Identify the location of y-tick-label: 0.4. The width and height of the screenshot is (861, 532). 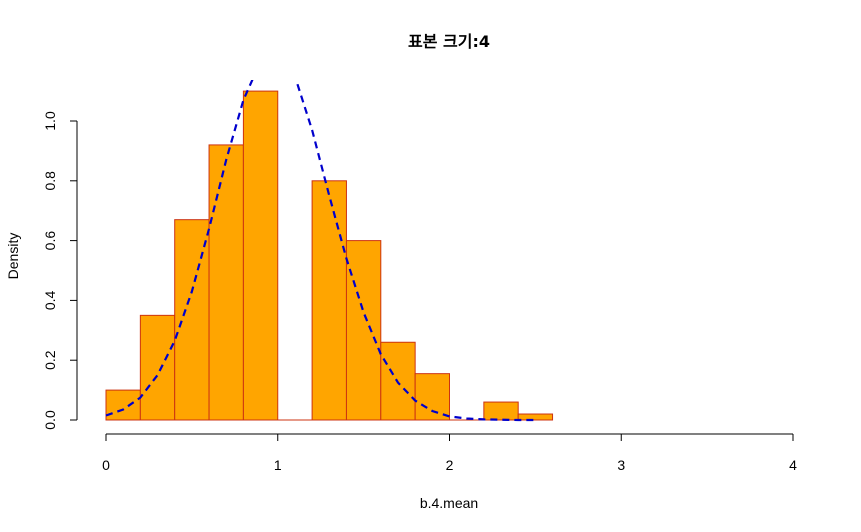
(50, 300).